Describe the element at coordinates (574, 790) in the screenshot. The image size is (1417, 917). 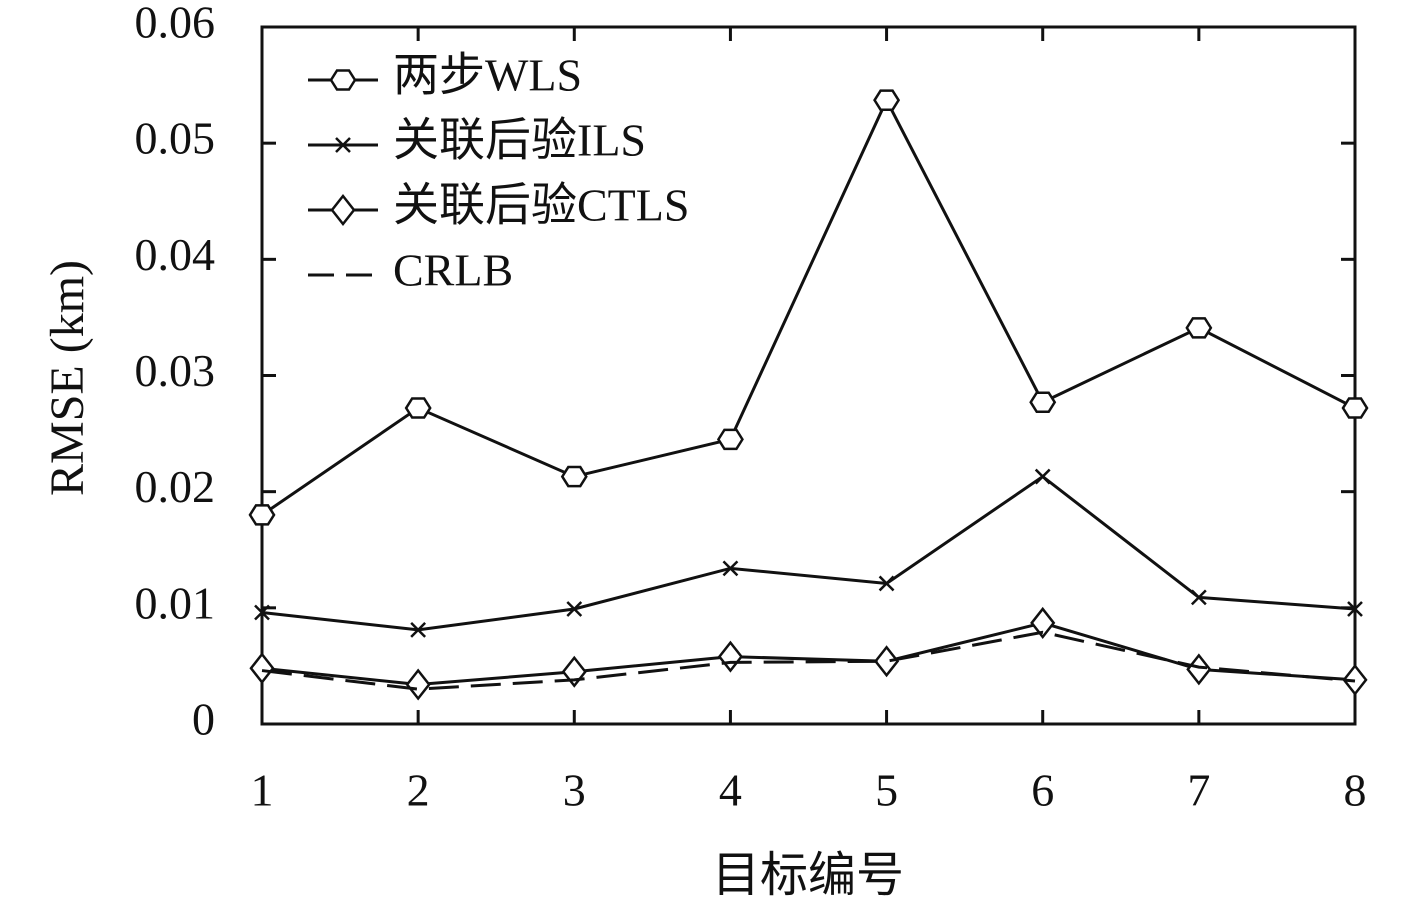
I see `x-tick-label: 3` at that location.